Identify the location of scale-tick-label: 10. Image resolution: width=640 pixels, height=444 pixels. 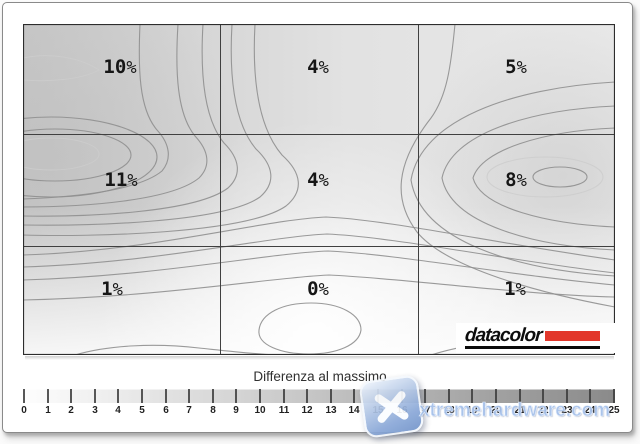
(260, 410).